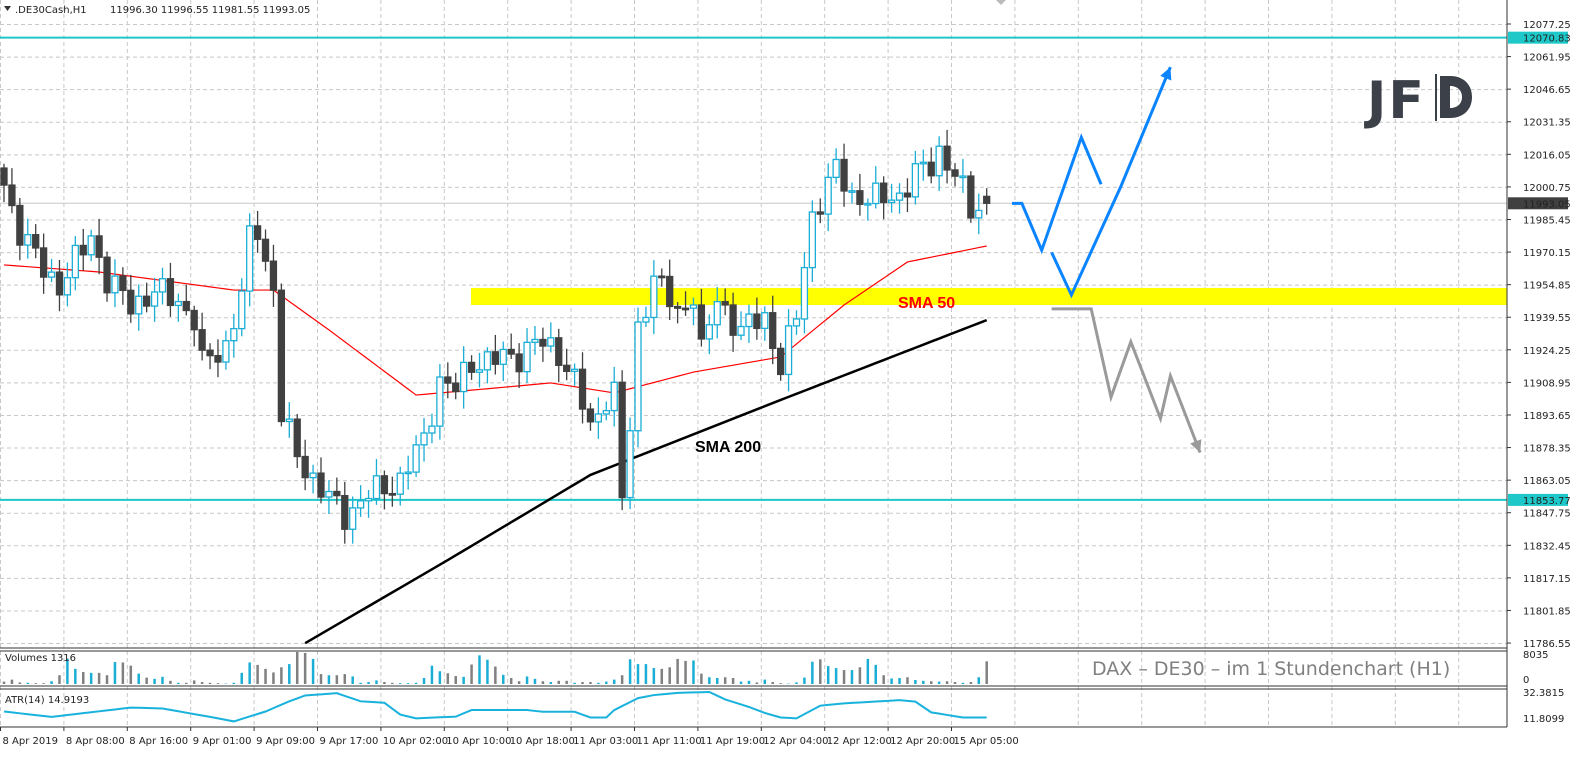 The height and width of the screenshot is (760, 1592). What do you see at coordinates (1539, 203) in the screenshot?
I see `price-label-current: 11993.05` at bounding box center [1539, 203].